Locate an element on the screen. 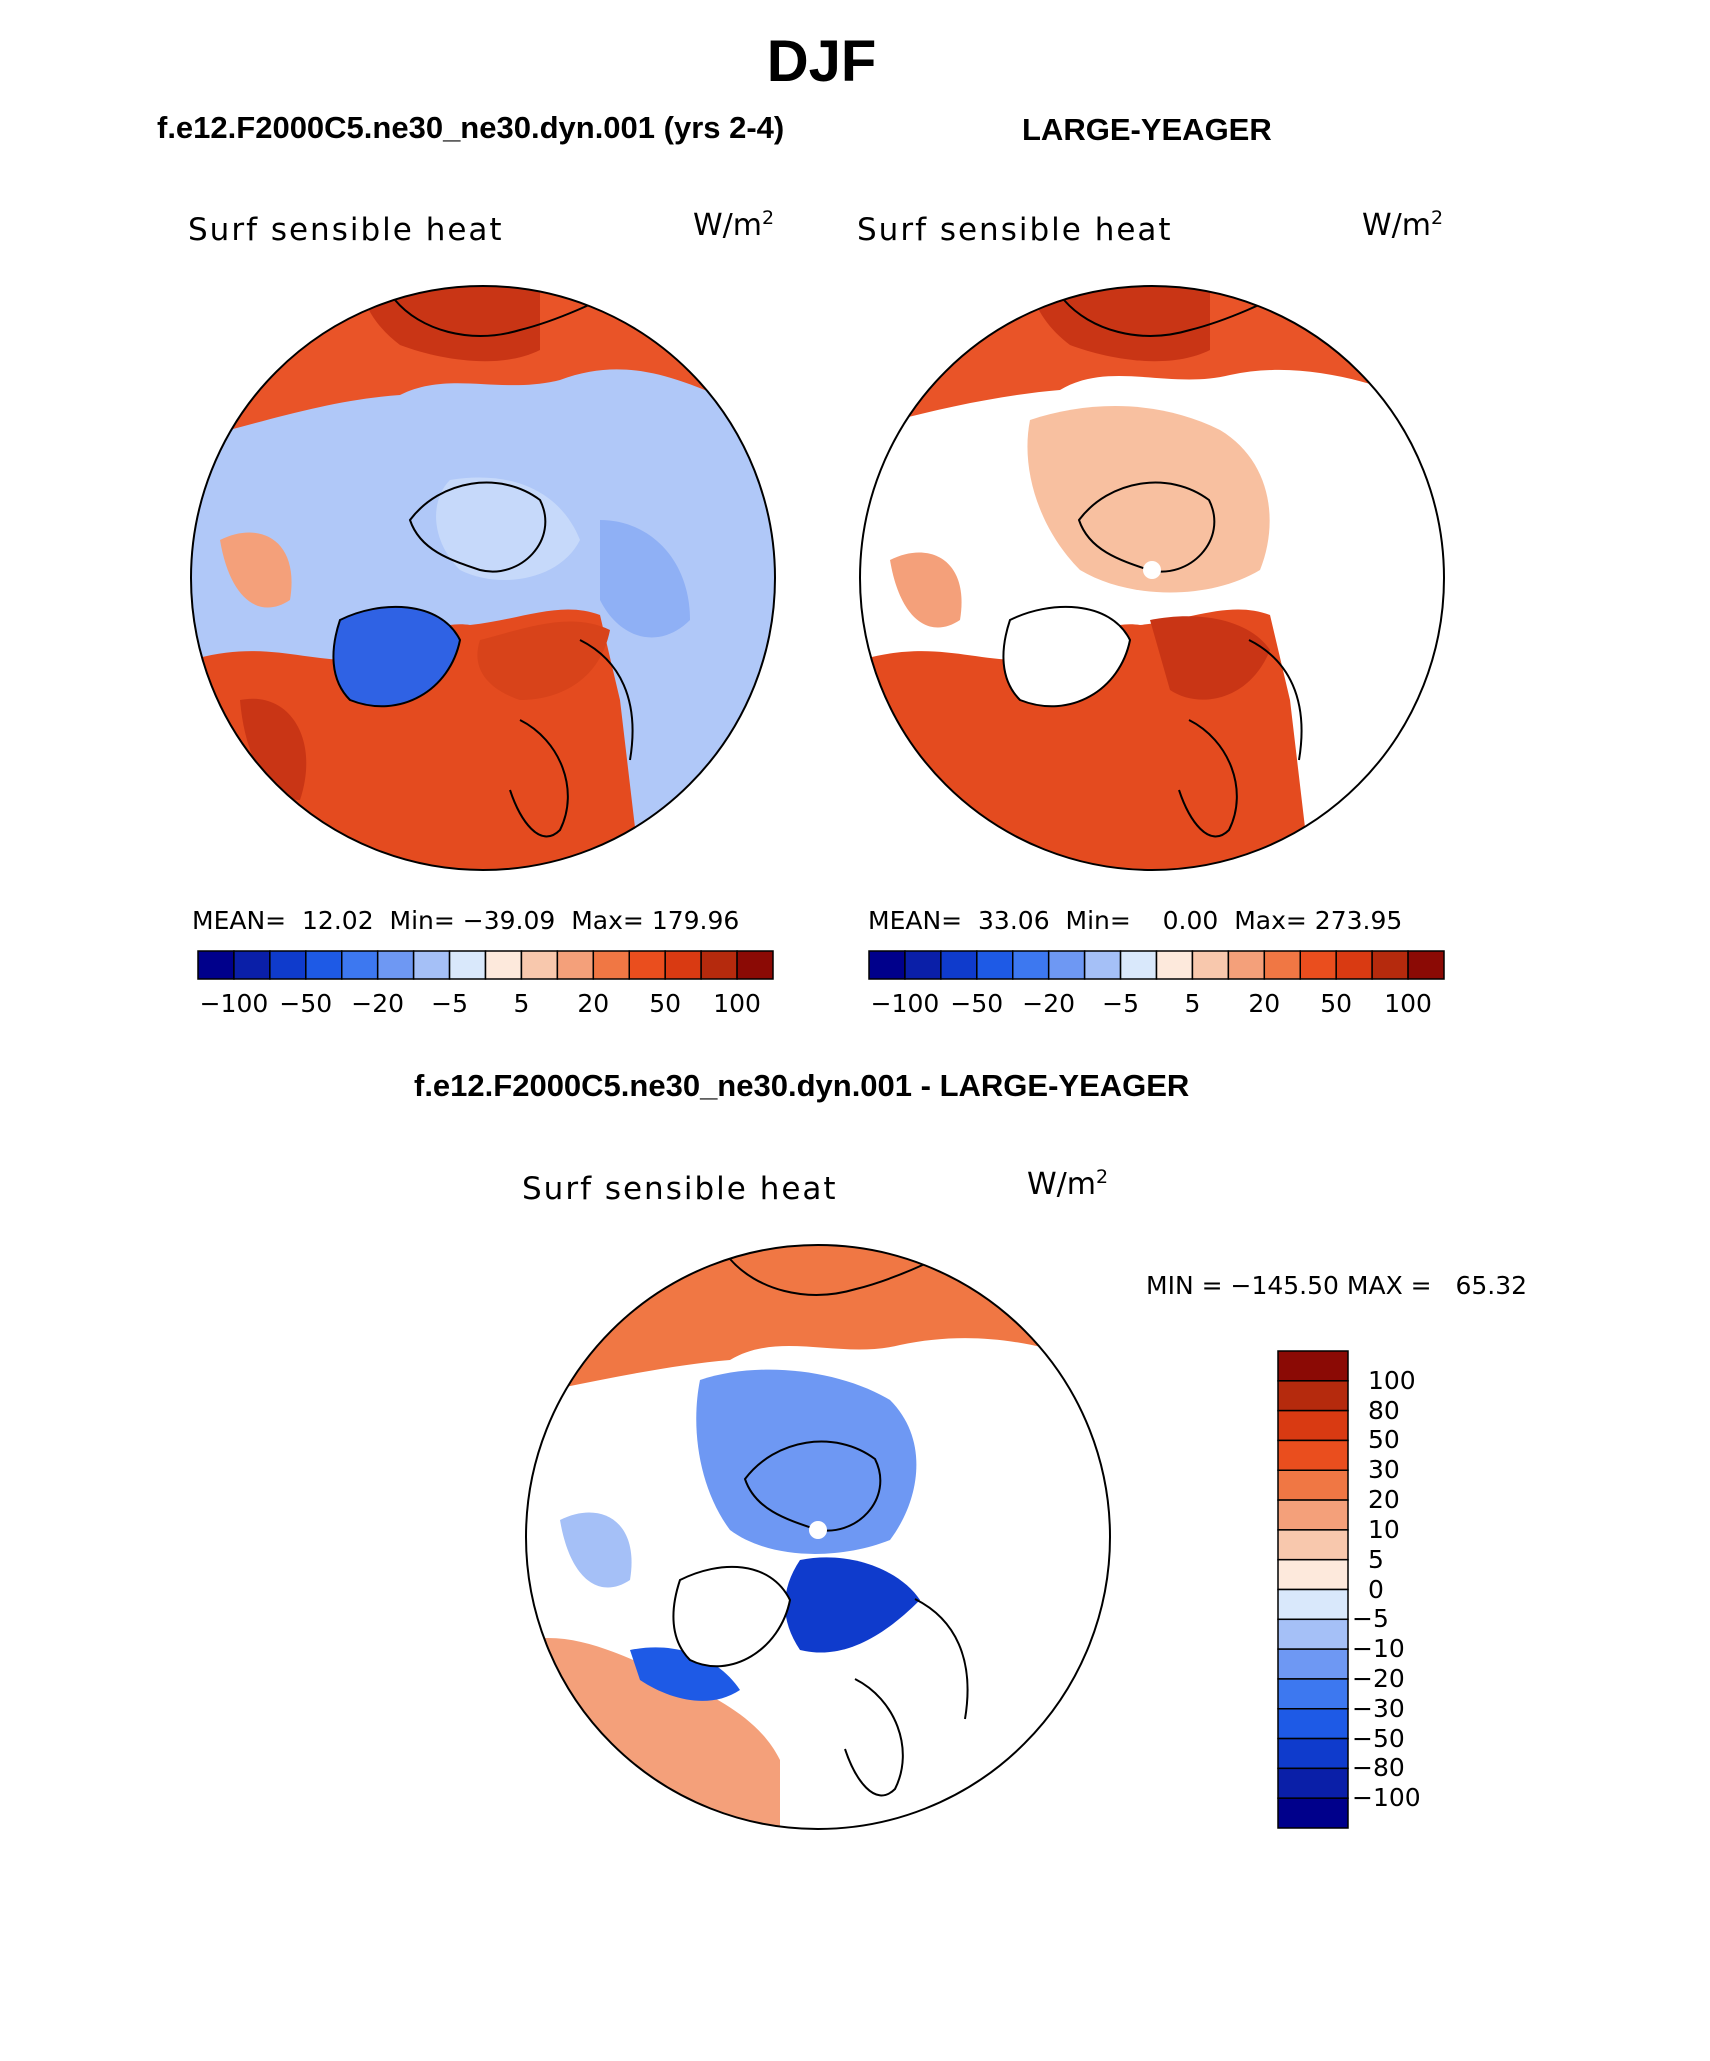  map-1-coastline-europe is located at coordinates (606, 700).